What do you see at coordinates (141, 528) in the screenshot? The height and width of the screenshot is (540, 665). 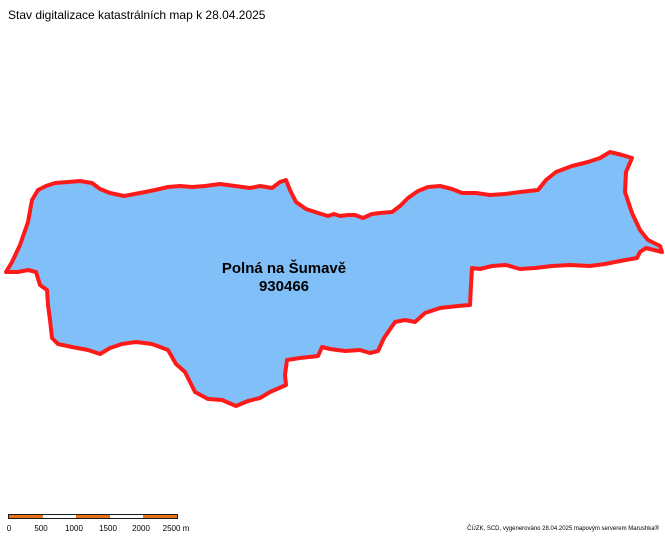 I see `scale-label-2000: 2000` at bounding box center [141, 528].